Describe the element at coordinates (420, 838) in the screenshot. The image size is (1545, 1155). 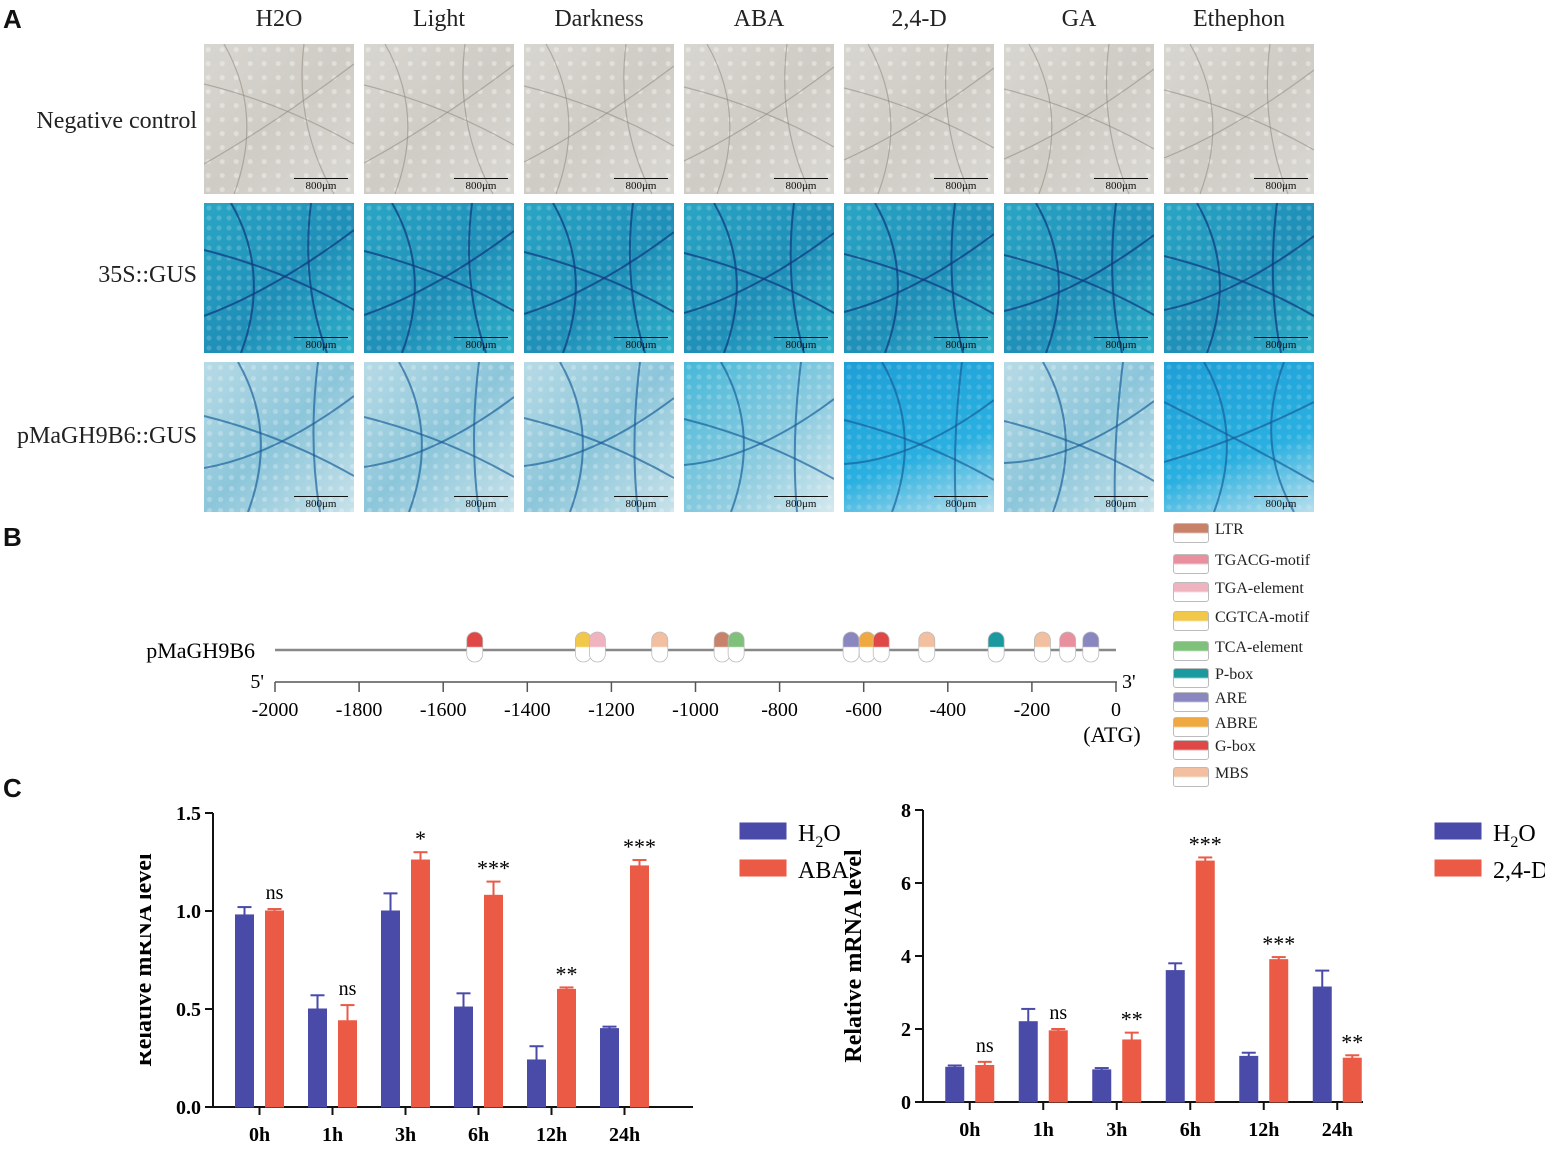
I see `significance-label: *` at that location.